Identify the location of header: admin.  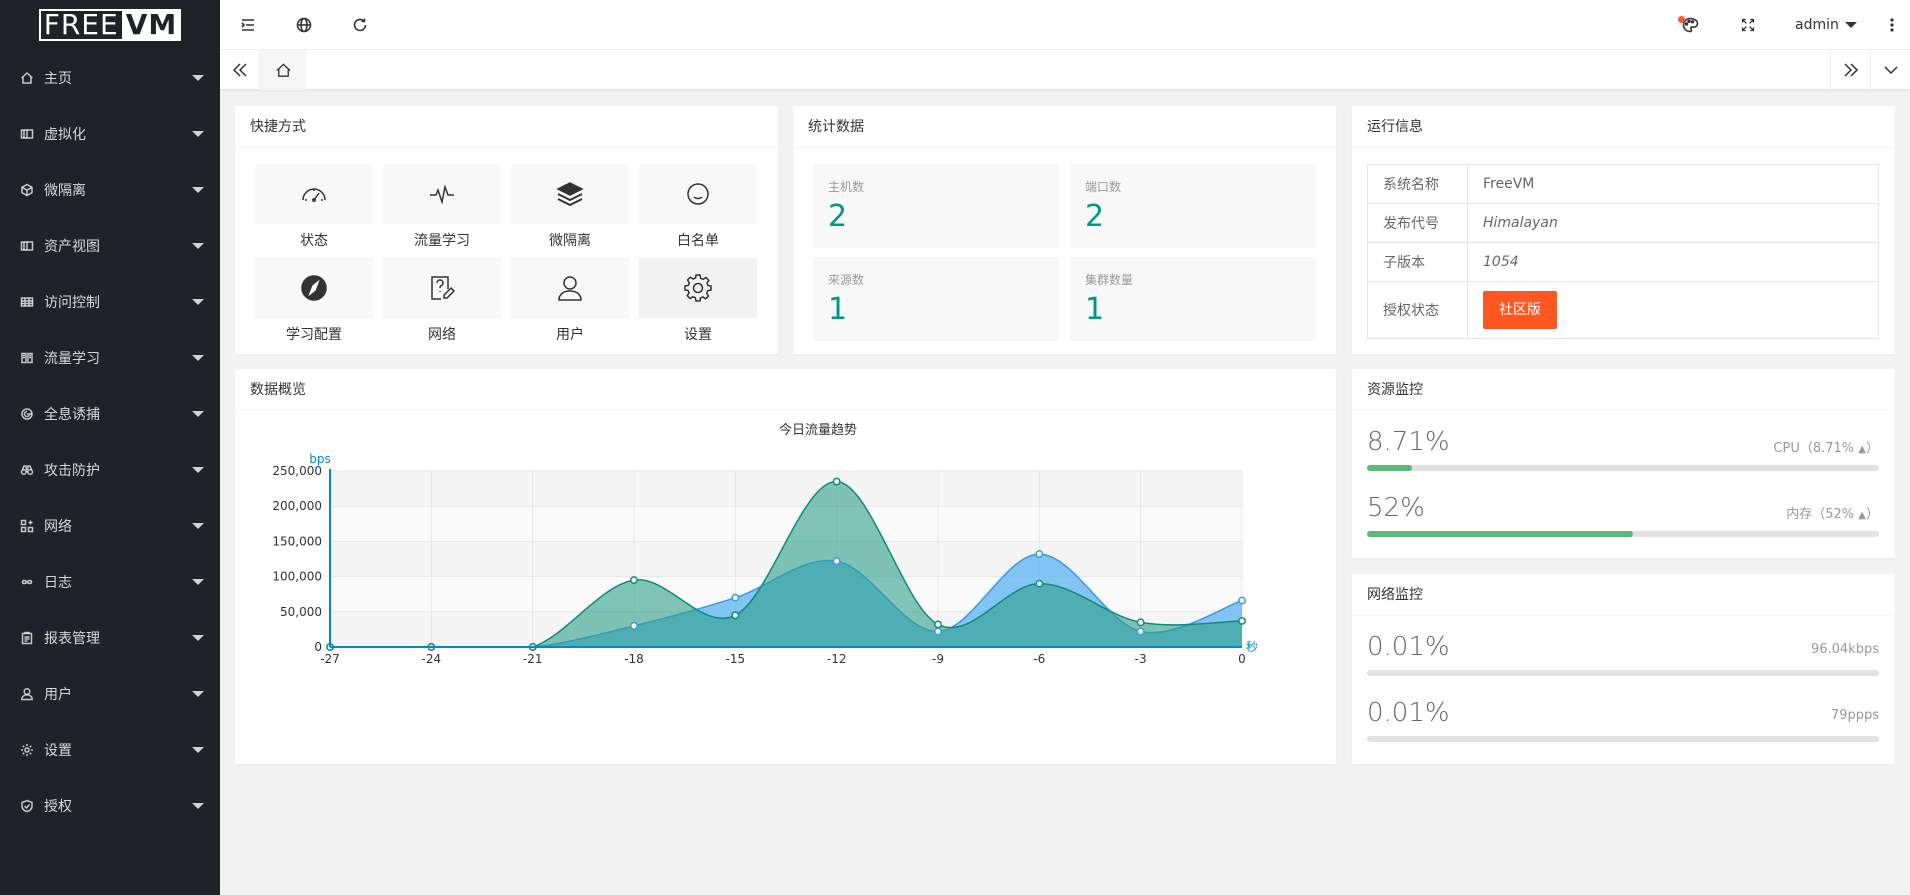
(1065, 25).